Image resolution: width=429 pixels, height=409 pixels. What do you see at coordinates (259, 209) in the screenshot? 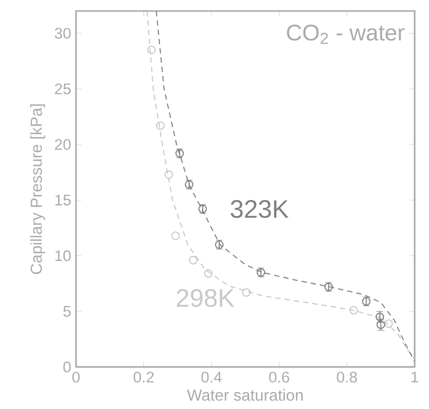
I see `series-label: 323K` at bounding box center [259, 209].